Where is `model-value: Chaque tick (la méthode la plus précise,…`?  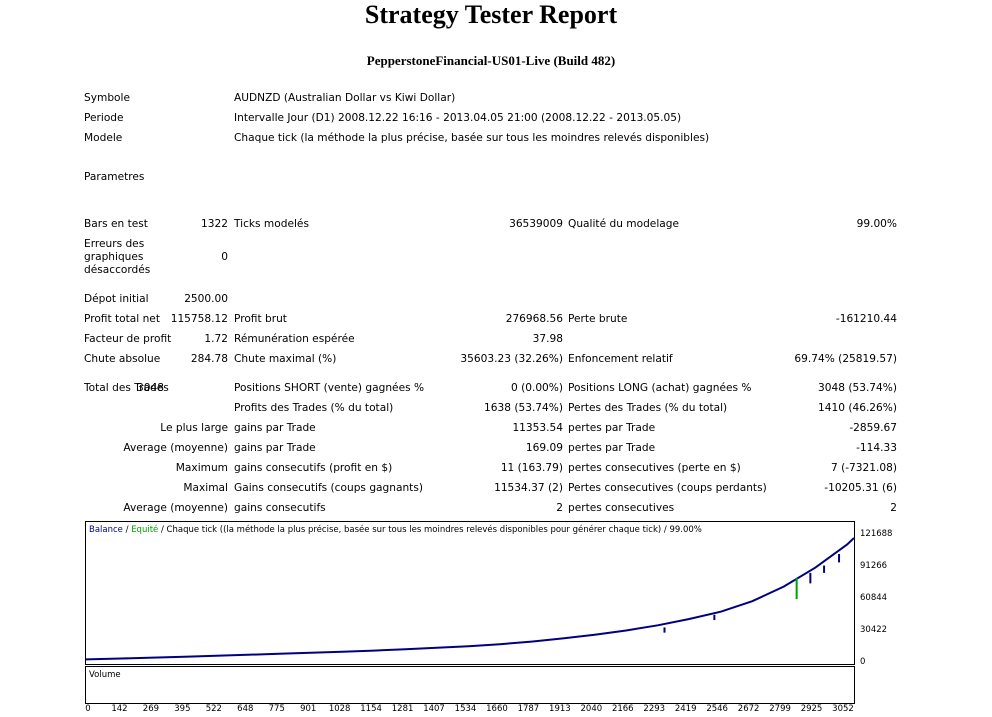
model-value: Chaque tick (la méthode la plus précise,… is located at coordinates (472, 138).